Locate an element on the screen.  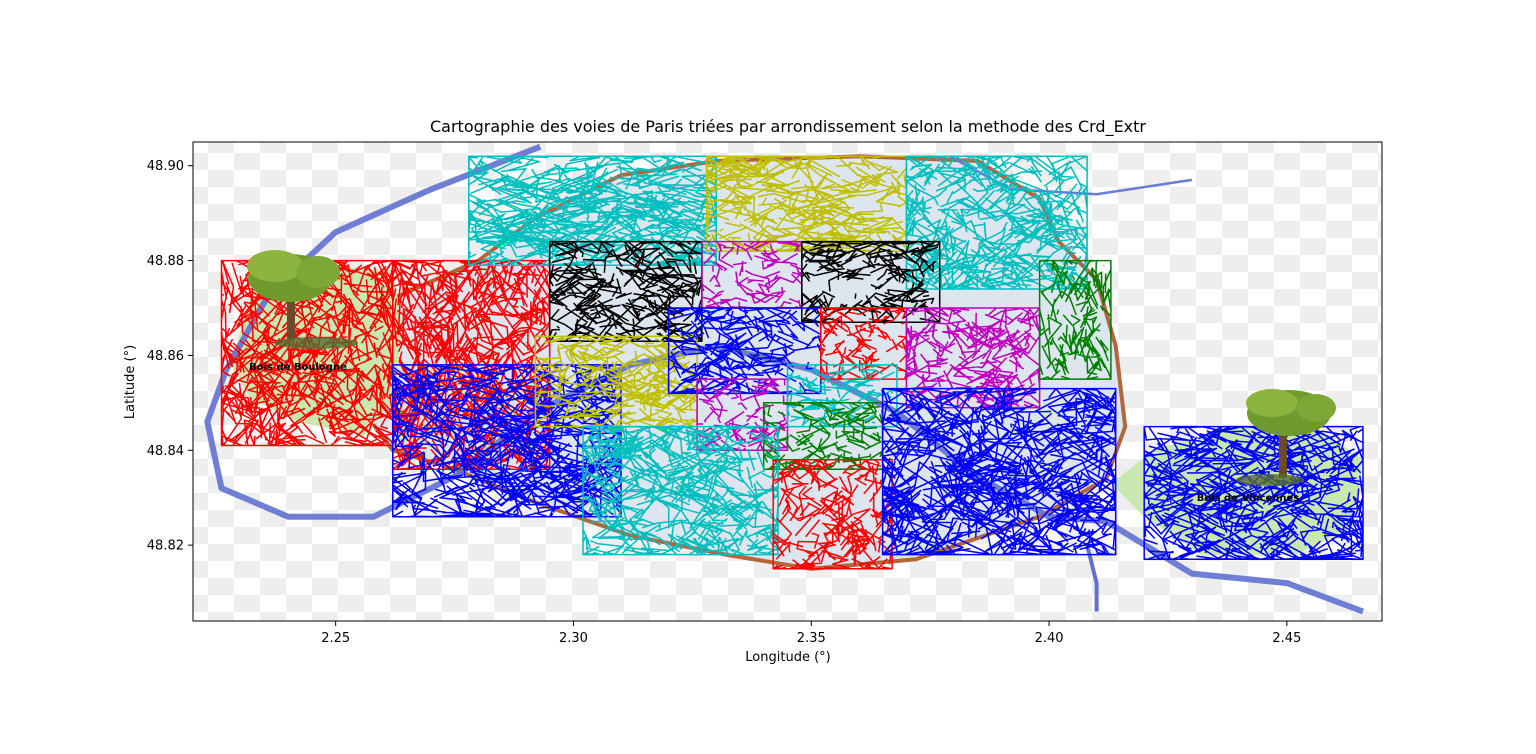
river-line is located at coordinates (1092, 578).